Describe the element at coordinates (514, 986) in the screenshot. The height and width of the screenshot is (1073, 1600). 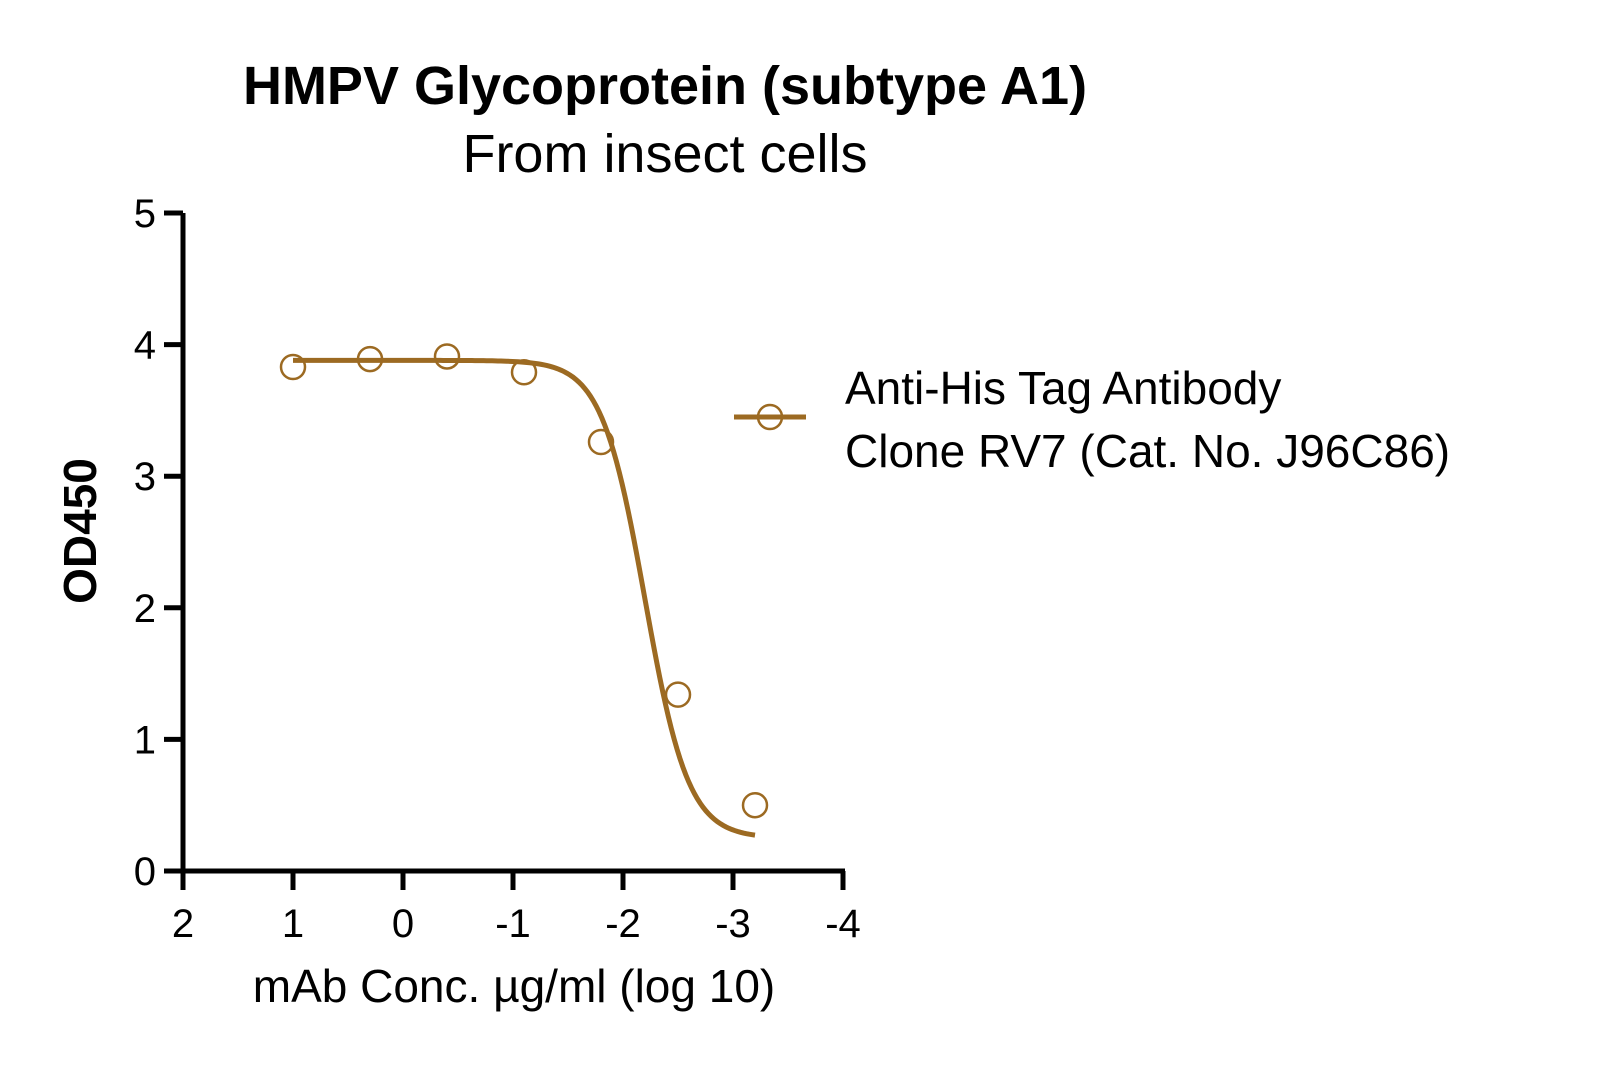
I see `x-axis-label: mAb Conc. µg/ml (log 10)` at that location.